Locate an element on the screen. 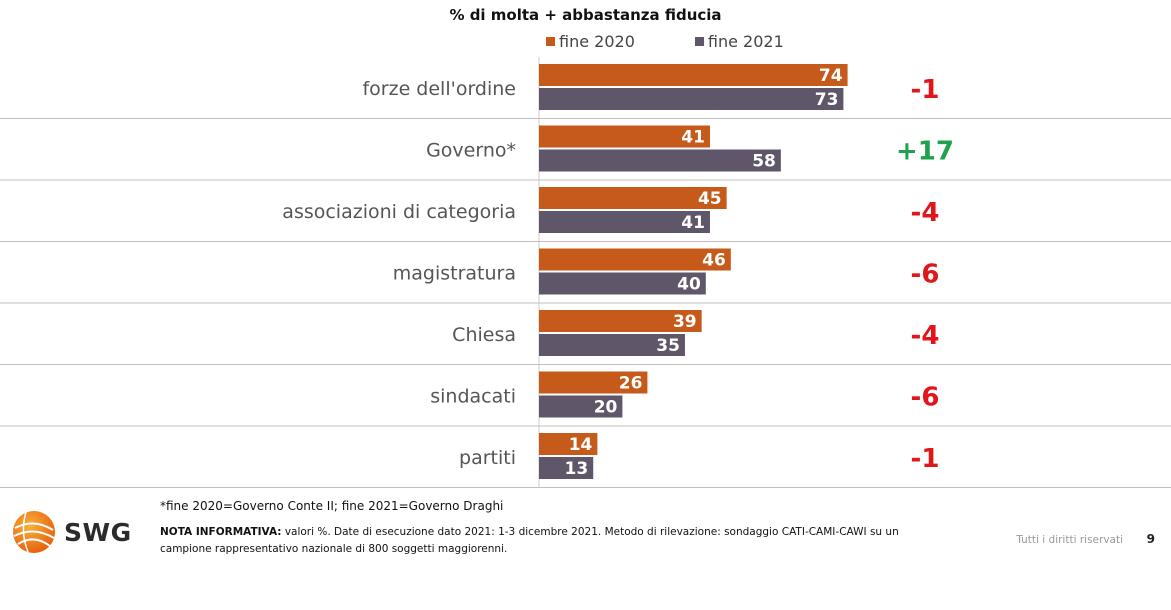 The image size is (1171, 610). logo-text: SWG is located at coordinates (98, 532).